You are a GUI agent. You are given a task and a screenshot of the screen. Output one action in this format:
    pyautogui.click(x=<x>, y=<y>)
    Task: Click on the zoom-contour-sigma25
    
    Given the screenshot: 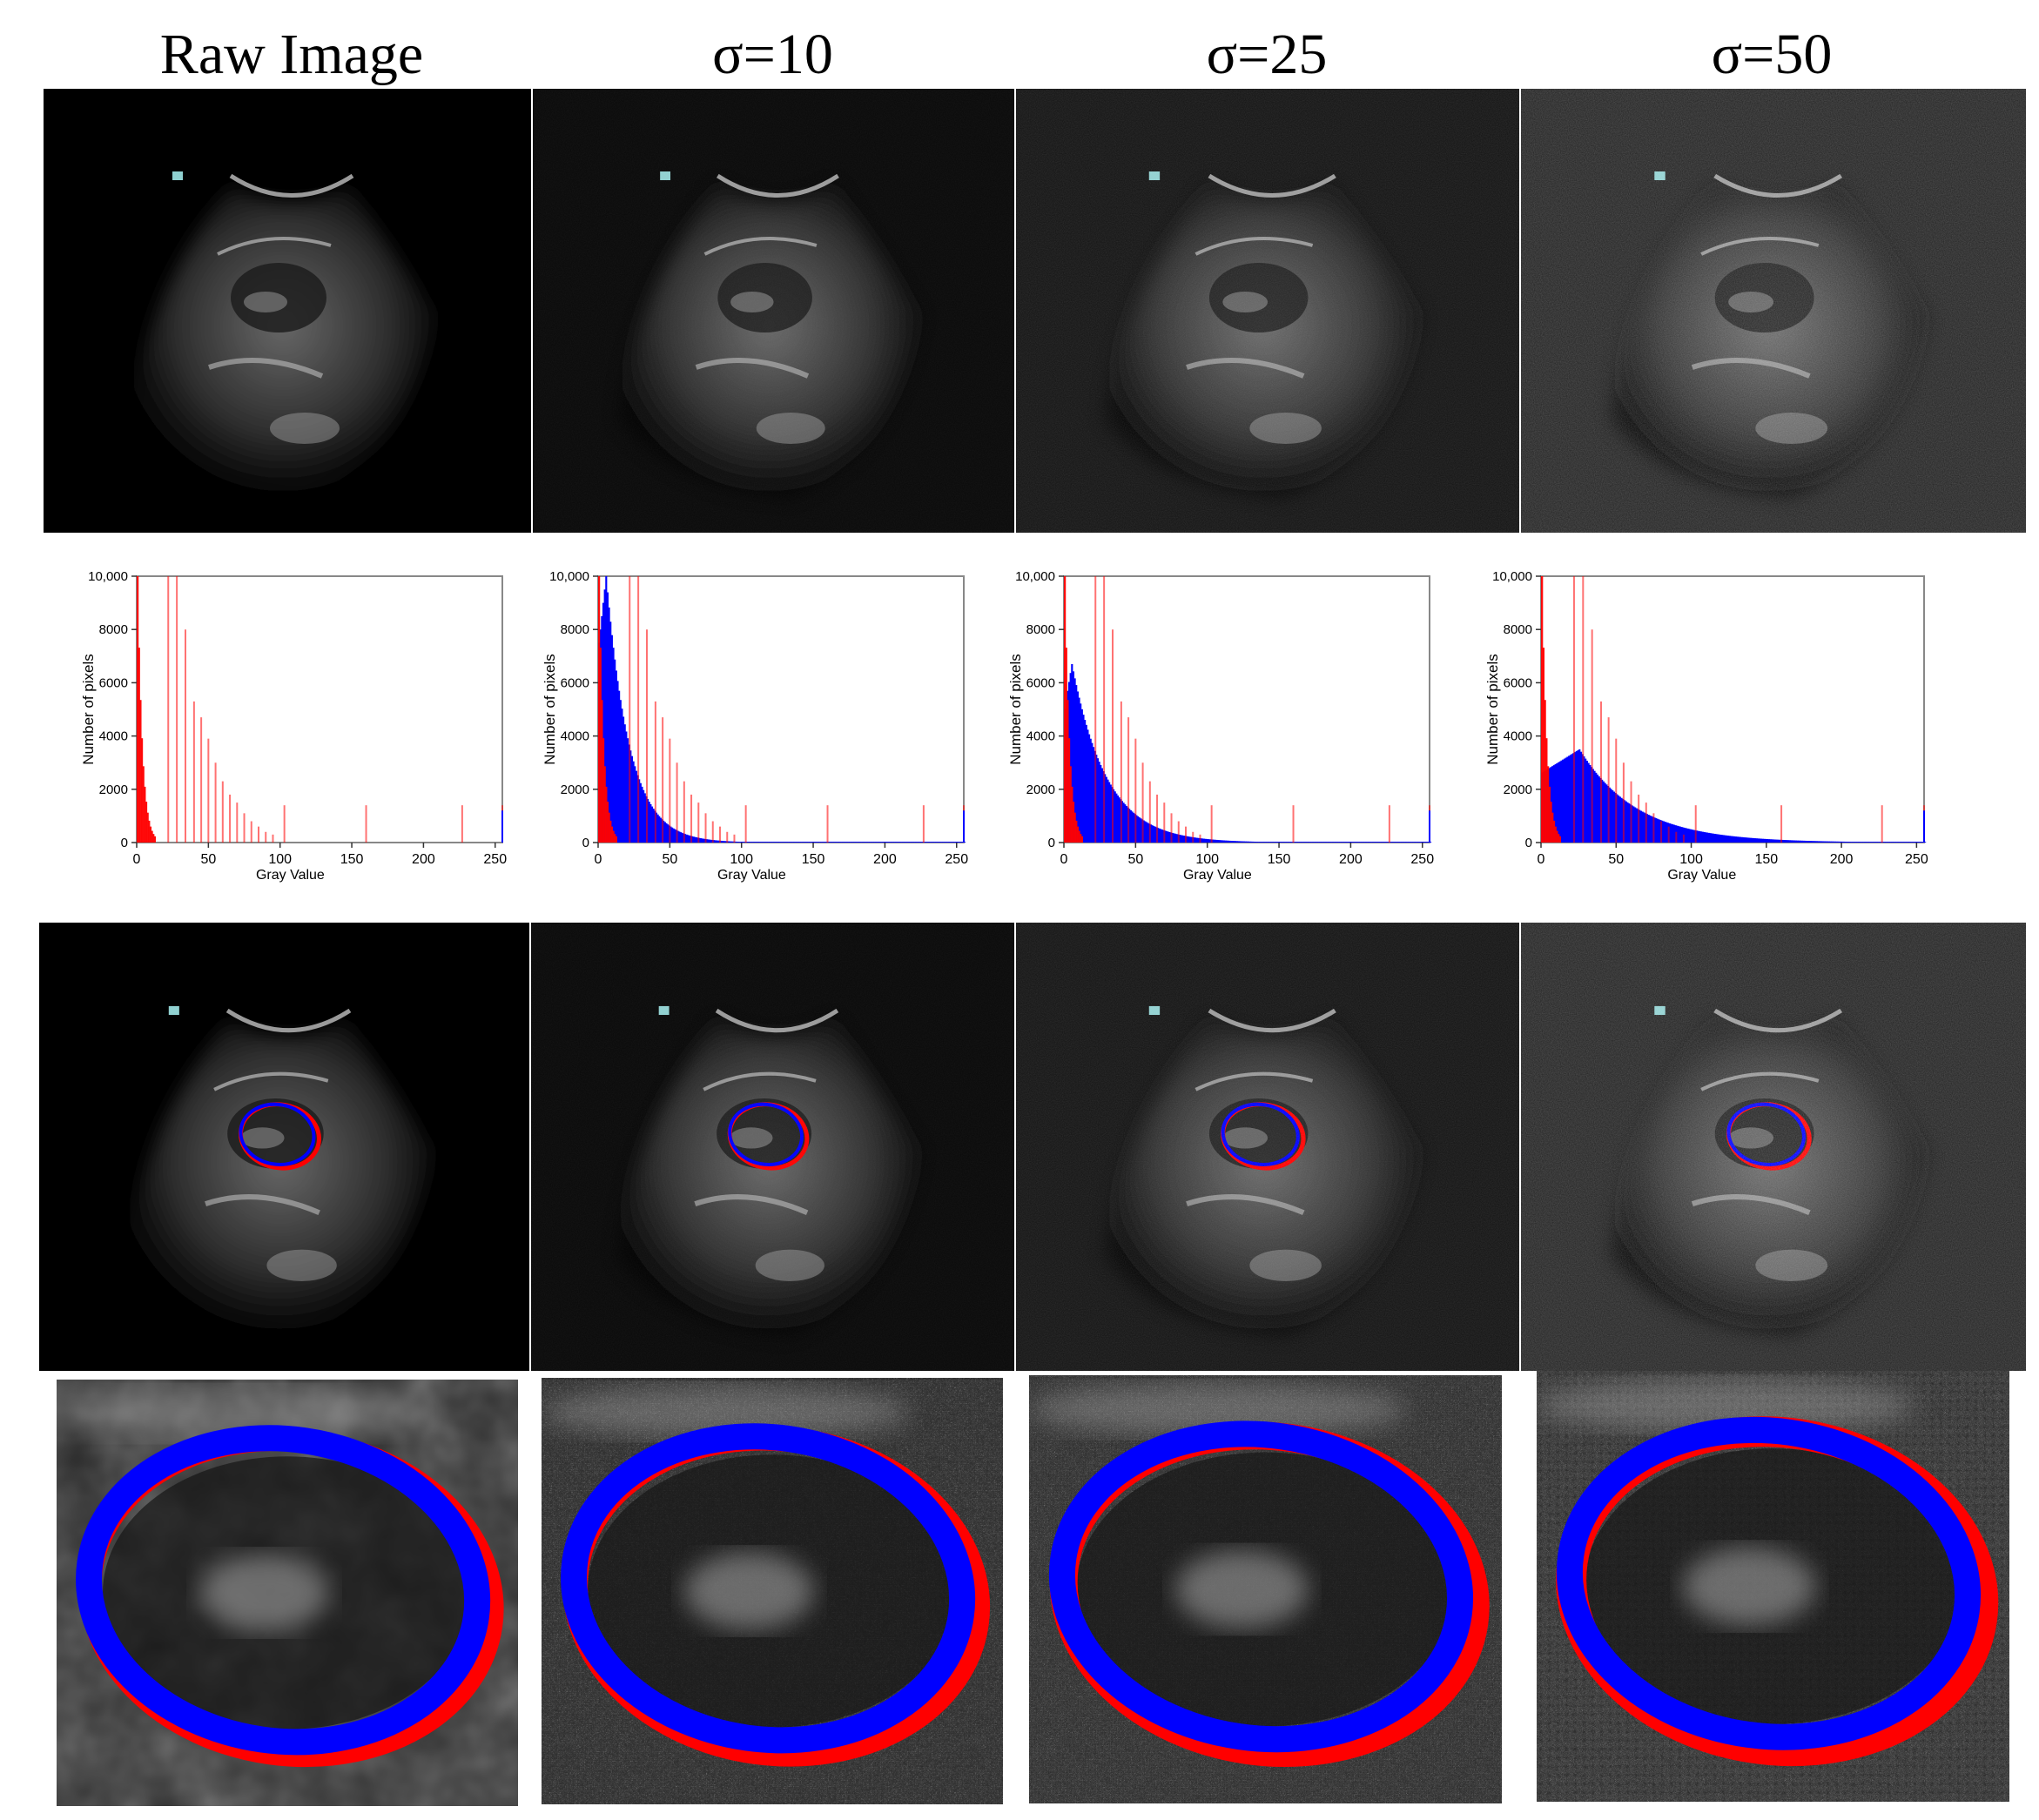 What is the action you would take?
    pyautogui.click(x=1265, y=1589)
    